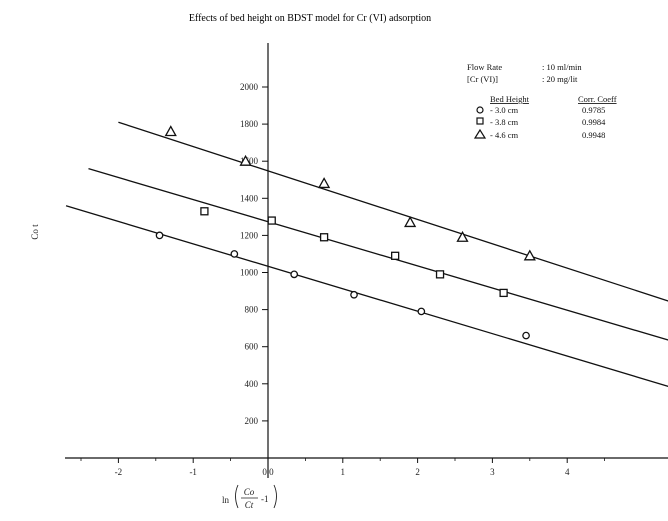 Image resolution: width=668 pixels, height=521 pixels. I want to click on y-tick-label: 1200, so click(249, 235).